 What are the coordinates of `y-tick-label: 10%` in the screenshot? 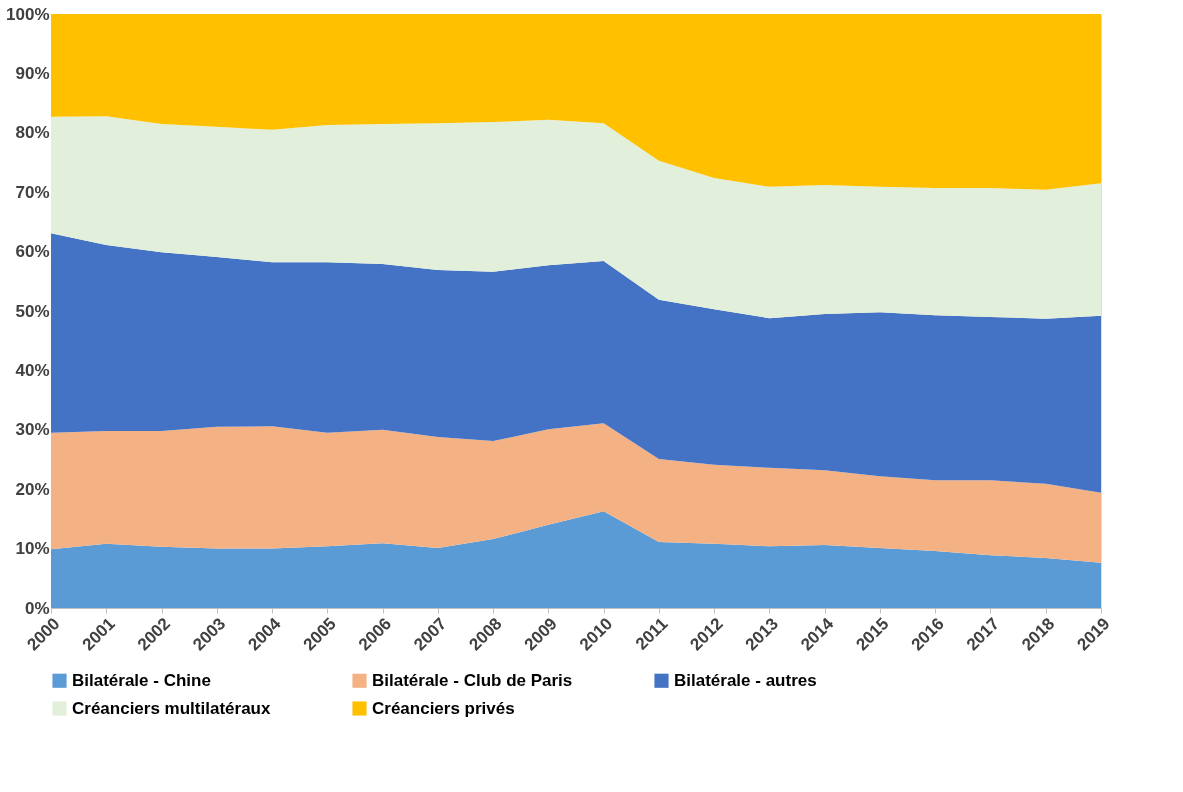 It's located at (32, 549).